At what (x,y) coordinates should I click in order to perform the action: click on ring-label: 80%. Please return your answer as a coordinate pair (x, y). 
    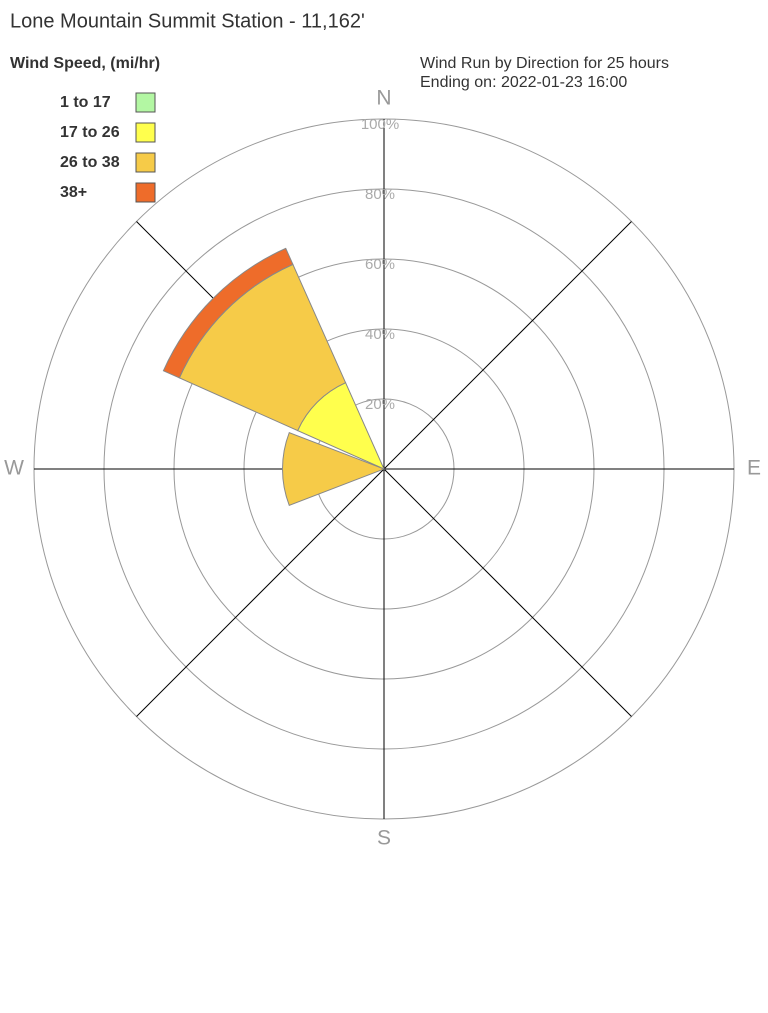
    Looking at the image, I should click on (380, 194).